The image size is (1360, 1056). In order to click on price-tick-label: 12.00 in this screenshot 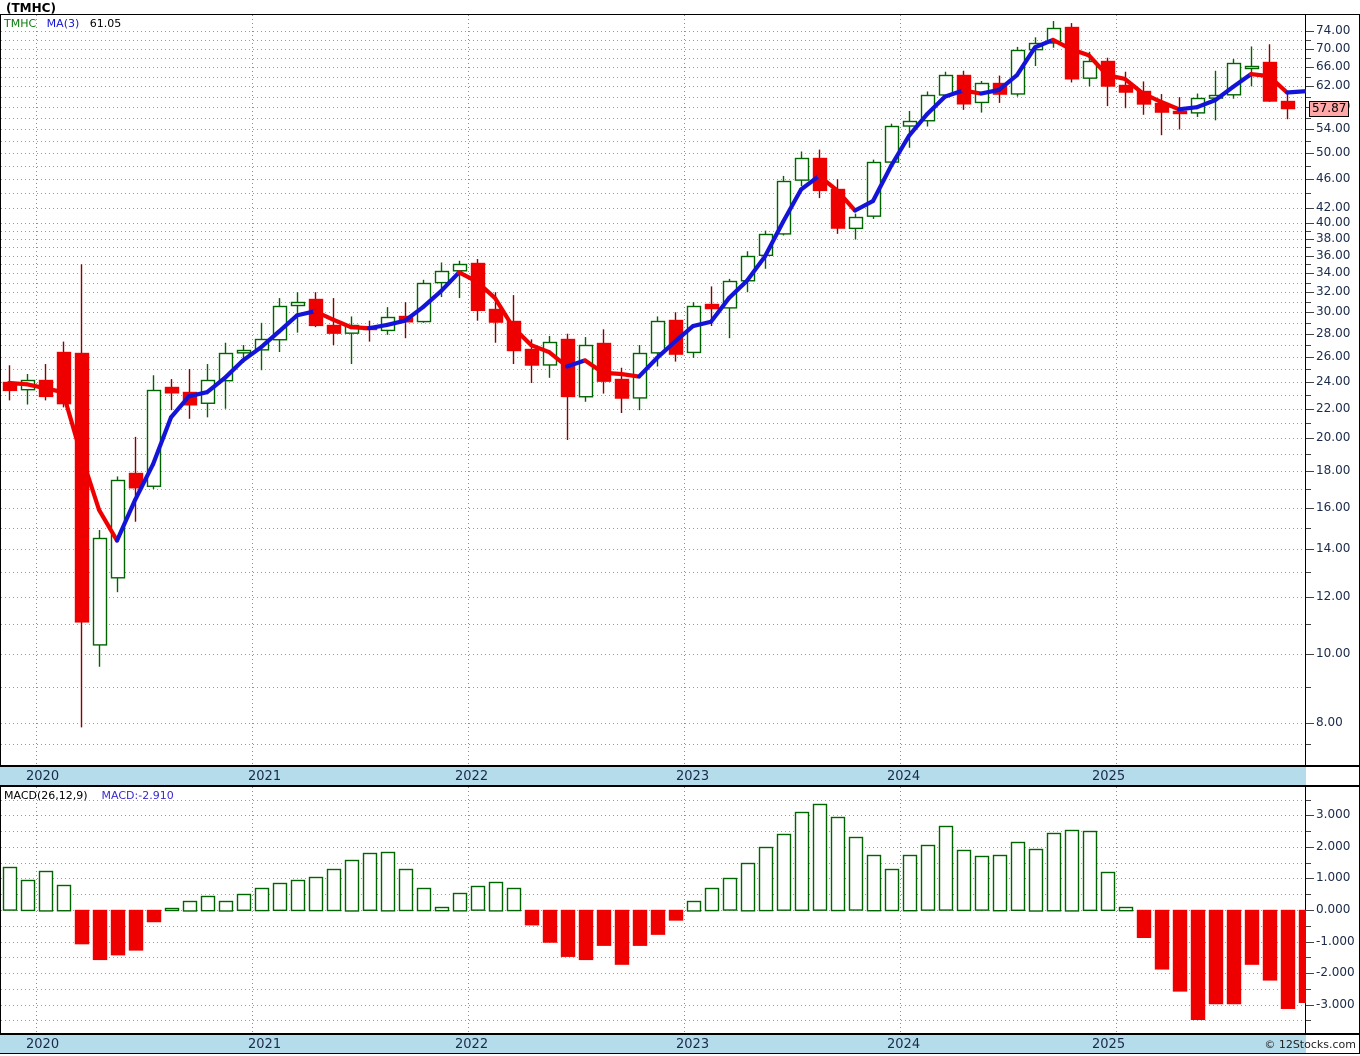, I will do `click(1333, 596)`.